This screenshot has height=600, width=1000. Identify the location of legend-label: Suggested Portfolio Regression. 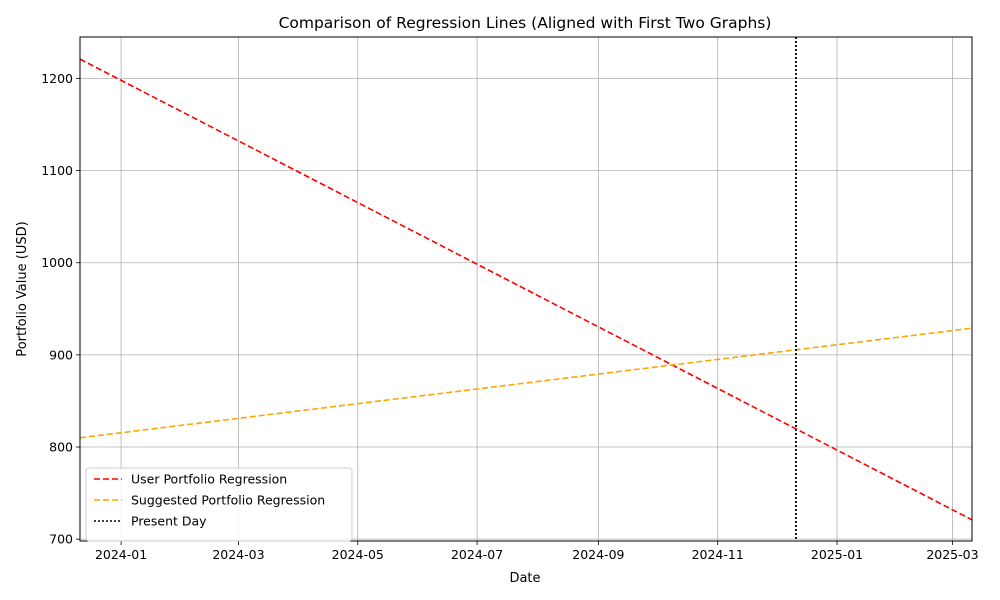
(228, 500).